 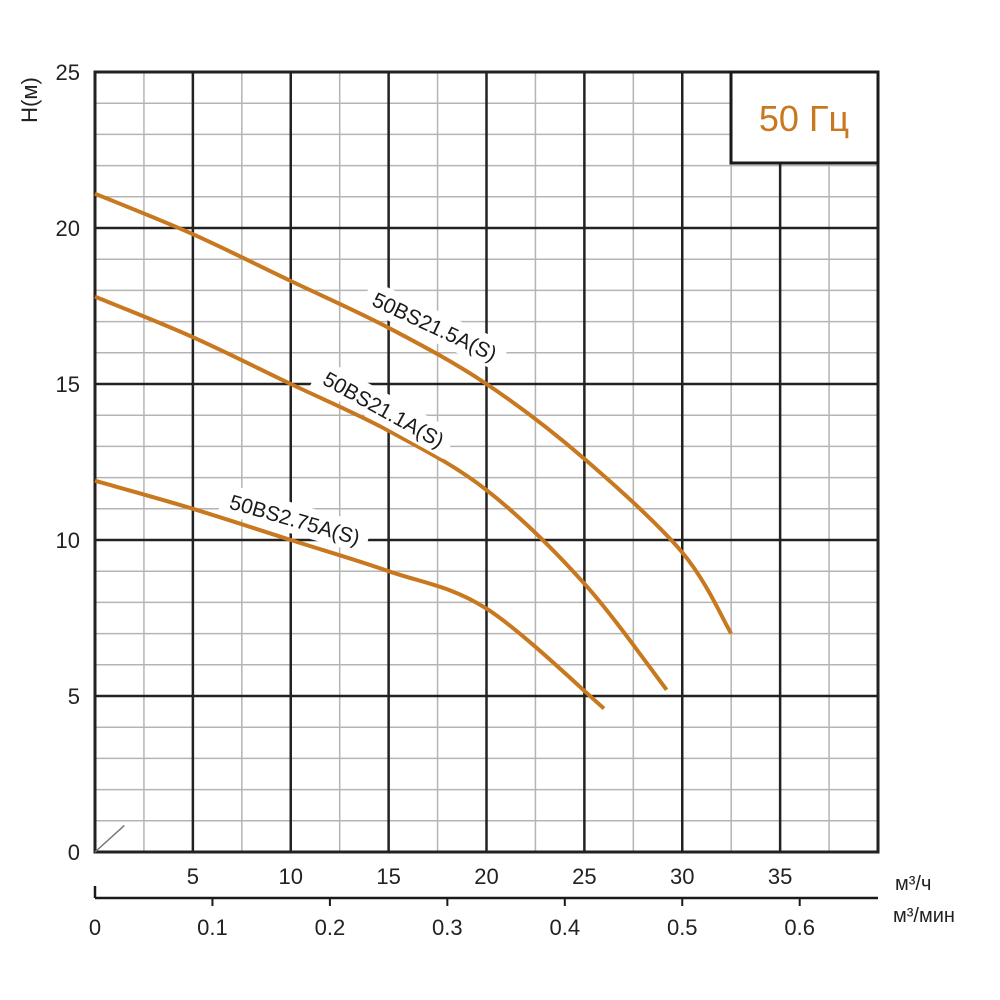 I want to click on secondary-x-axis: 0 0.1 0.2 0.3 0.4 0.5 0.6, so click(x=483, y=913).